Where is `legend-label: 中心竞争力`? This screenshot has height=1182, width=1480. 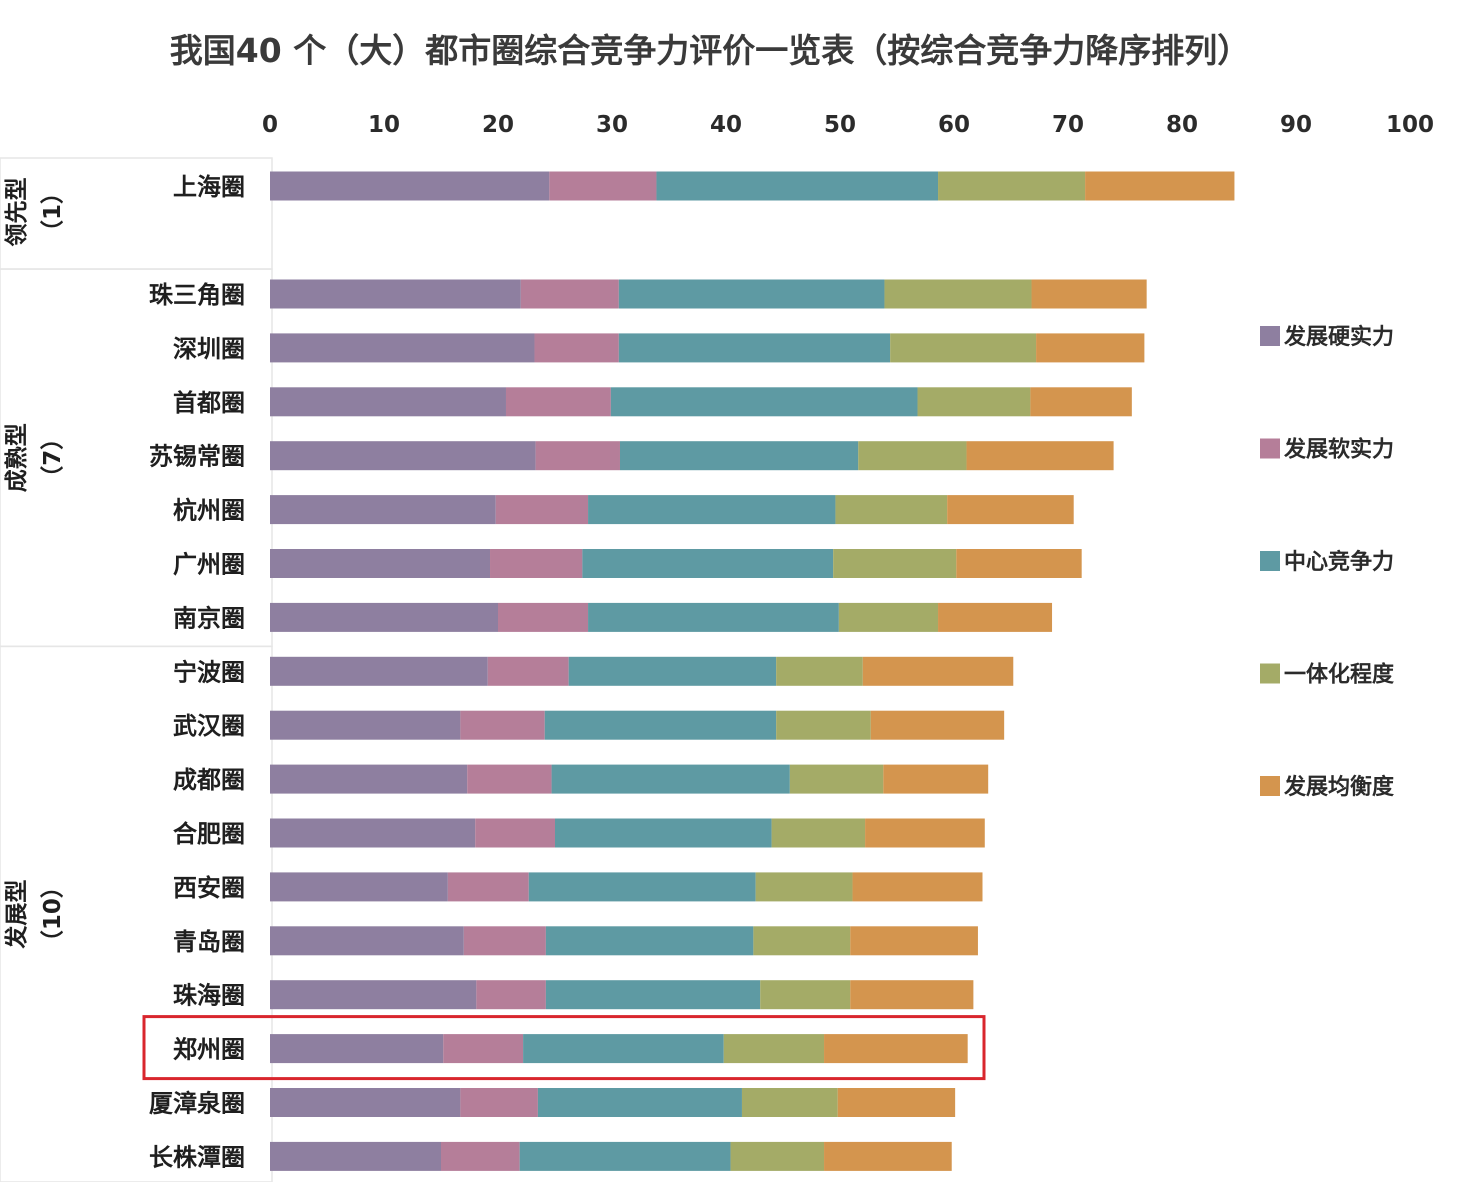
legend-label: 中心竞争力 is located at coordinates (1339, 562).